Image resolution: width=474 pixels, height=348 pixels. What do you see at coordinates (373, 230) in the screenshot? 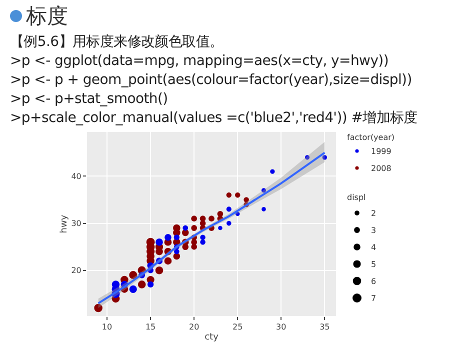
I see `legend-label: 3` at bounding box center [373, 230].